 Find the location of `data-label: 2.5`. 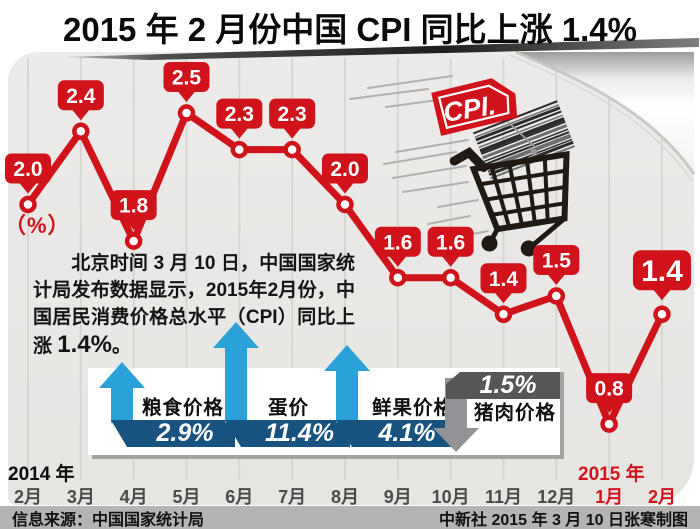

data-label: 2.5 is located at coordinates (187, 78).